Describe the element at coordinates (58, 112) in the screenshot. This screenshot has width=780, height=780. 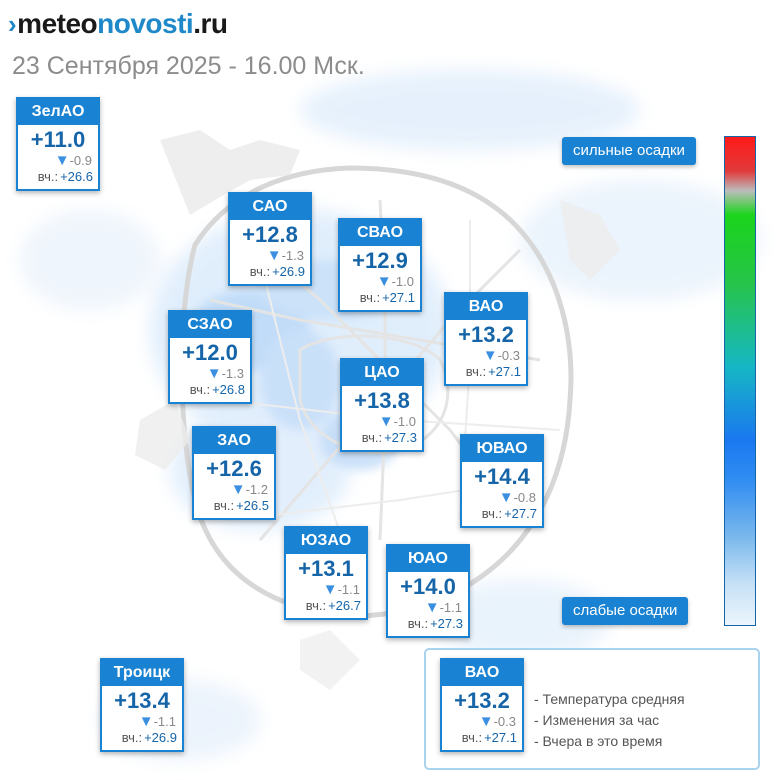
I see `district-name: ЗелАО` at that location.